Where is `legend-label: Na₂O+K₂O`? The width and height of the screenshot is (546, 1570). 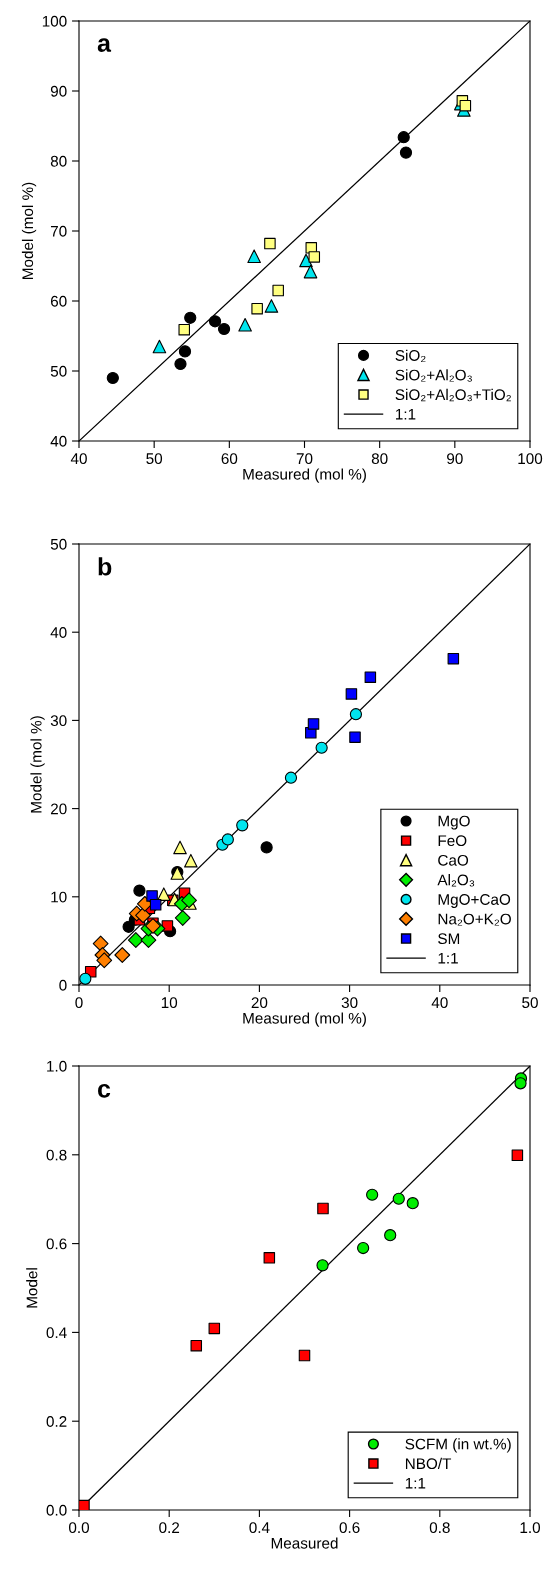 legend-label: Na₂O+K₂O is located at coordinates (474, 919).